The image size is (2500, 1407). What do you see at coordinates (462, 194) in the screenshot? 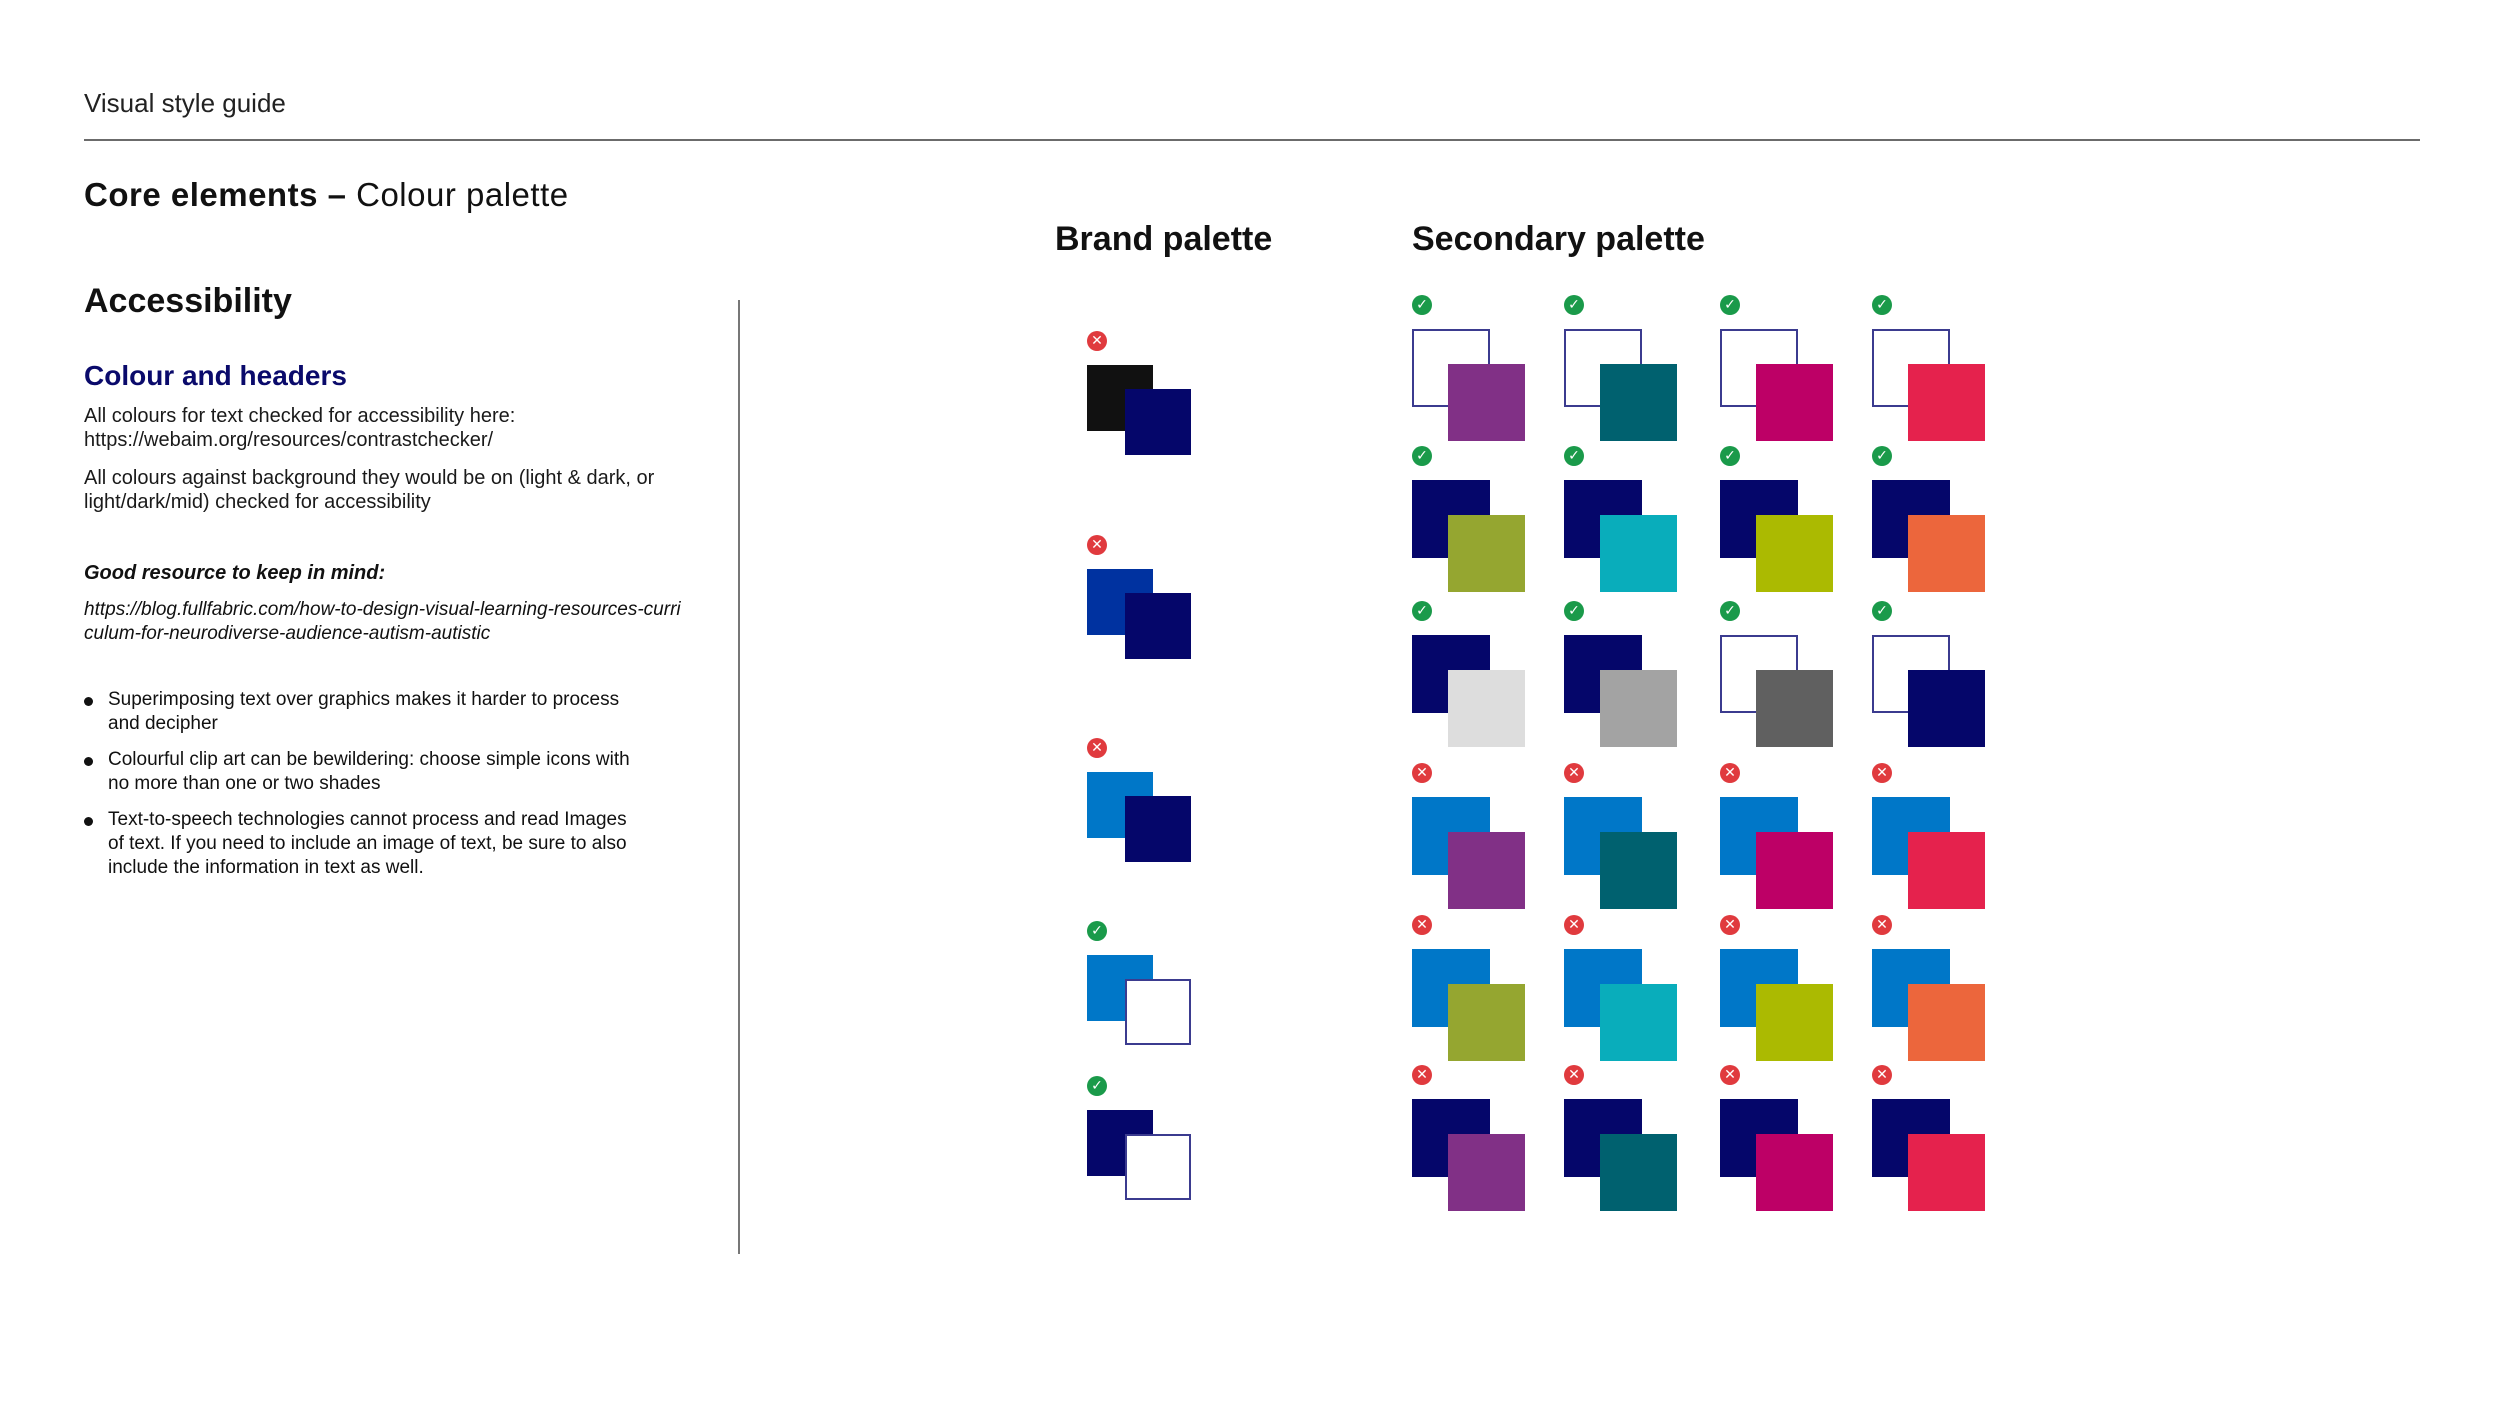
I see `section-title-sub: Colour palette` at bounding box center [462, 194].